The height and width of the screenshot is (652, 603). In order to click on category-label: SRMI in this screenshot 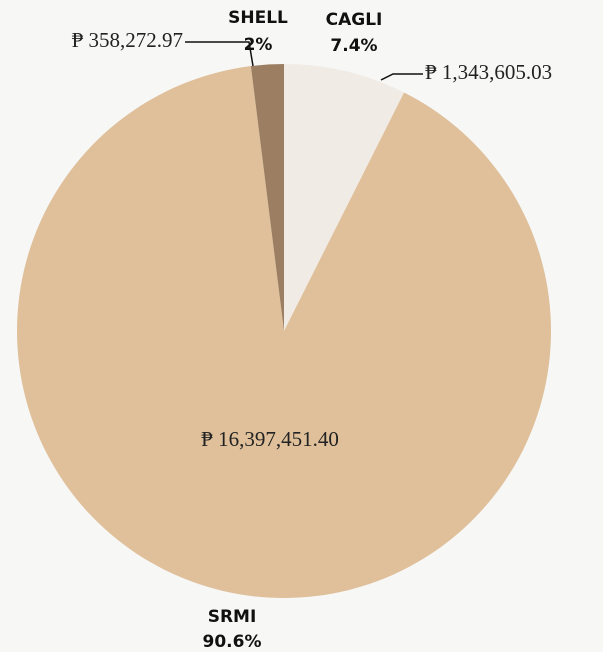, I will do `click(232, 617)`.